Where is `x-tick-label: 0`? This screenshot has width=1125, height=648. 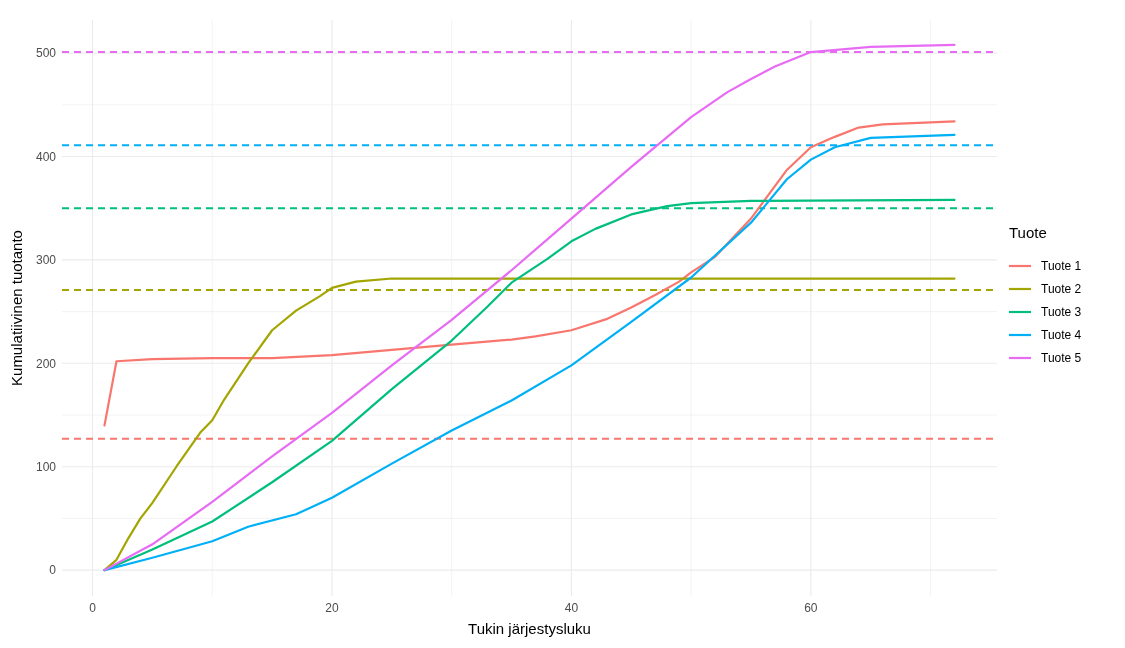 x-tick-label: 0 is located at coordinates (93, 608).